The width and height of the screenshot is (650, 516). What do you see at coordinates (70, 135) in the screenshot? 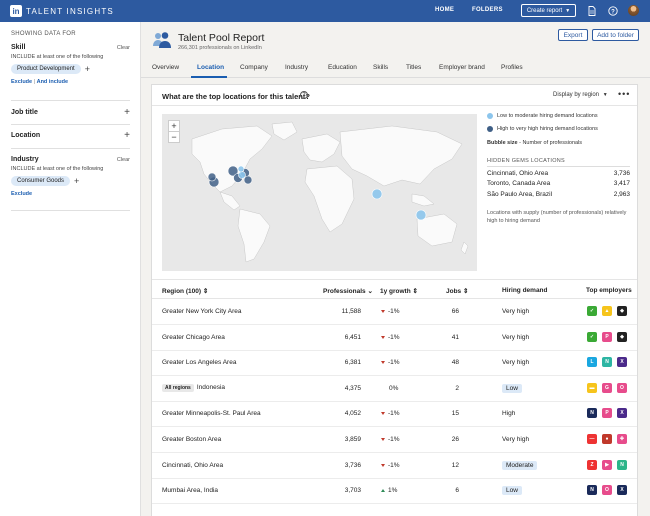
I see `filter-location: Location +` at bounding box center [70, 135].